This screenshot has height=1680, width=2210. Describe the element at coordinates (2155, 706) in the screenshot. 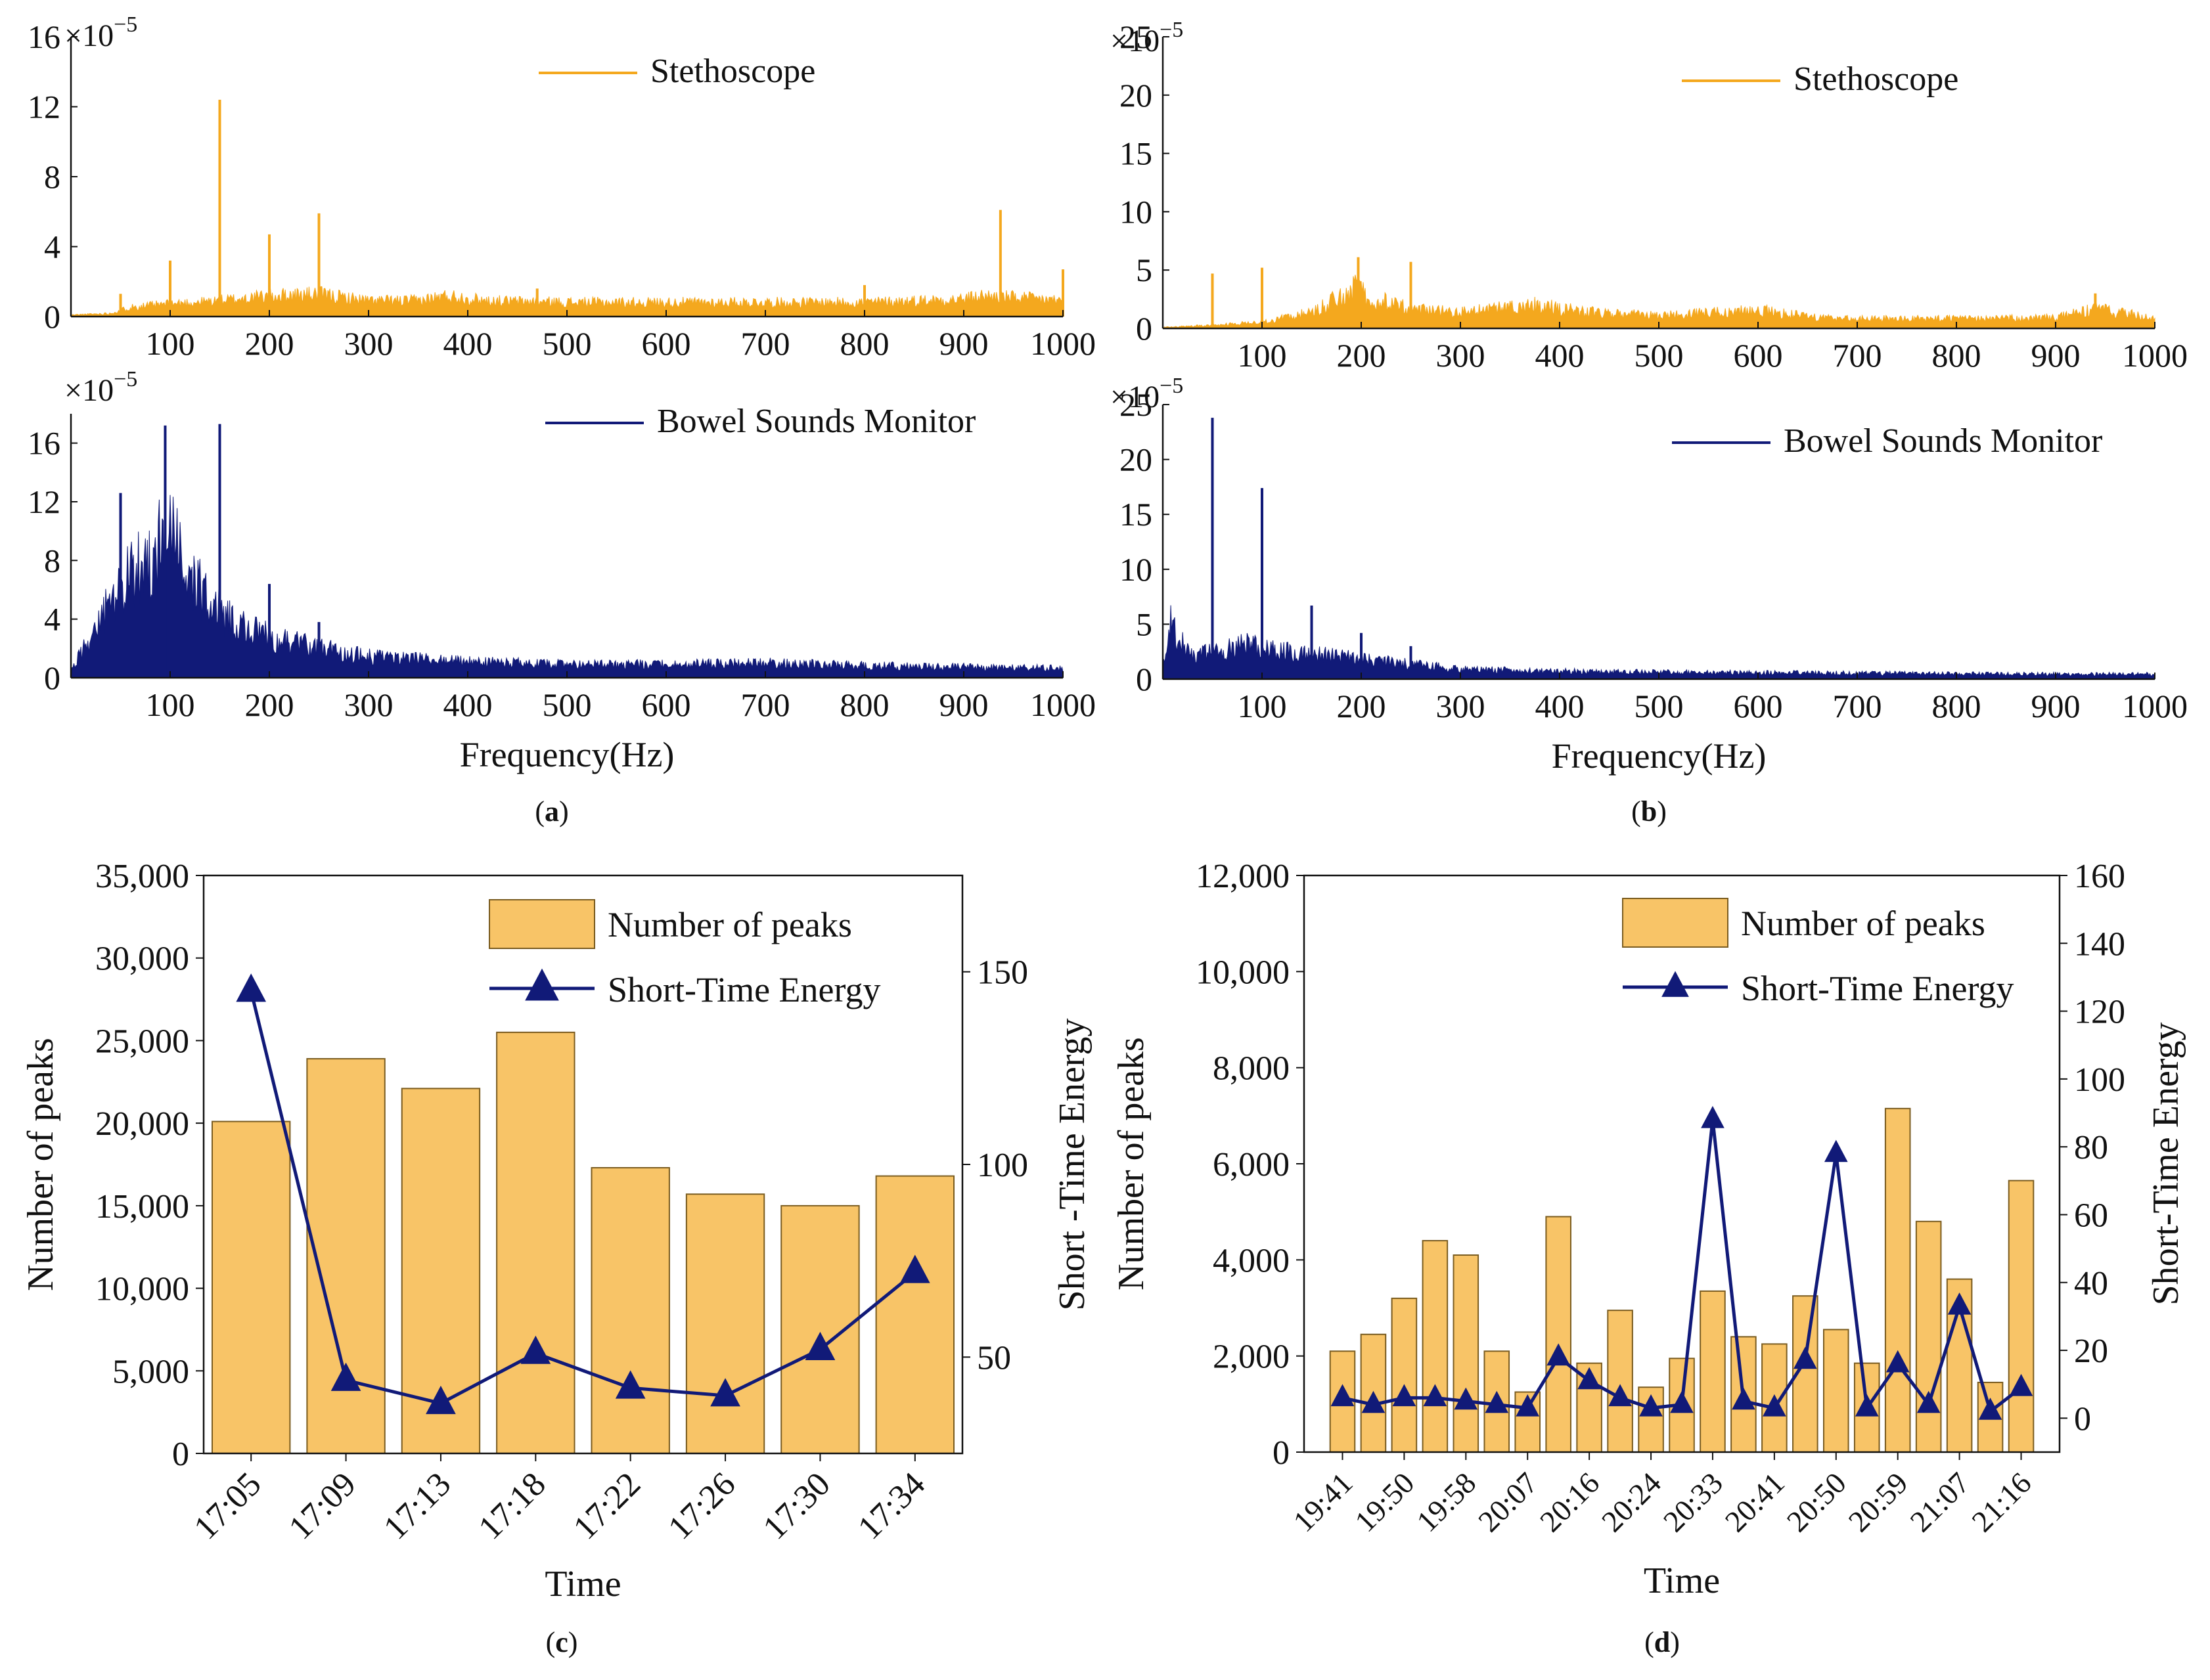

I see `x-tick-label: 1000` at that location.